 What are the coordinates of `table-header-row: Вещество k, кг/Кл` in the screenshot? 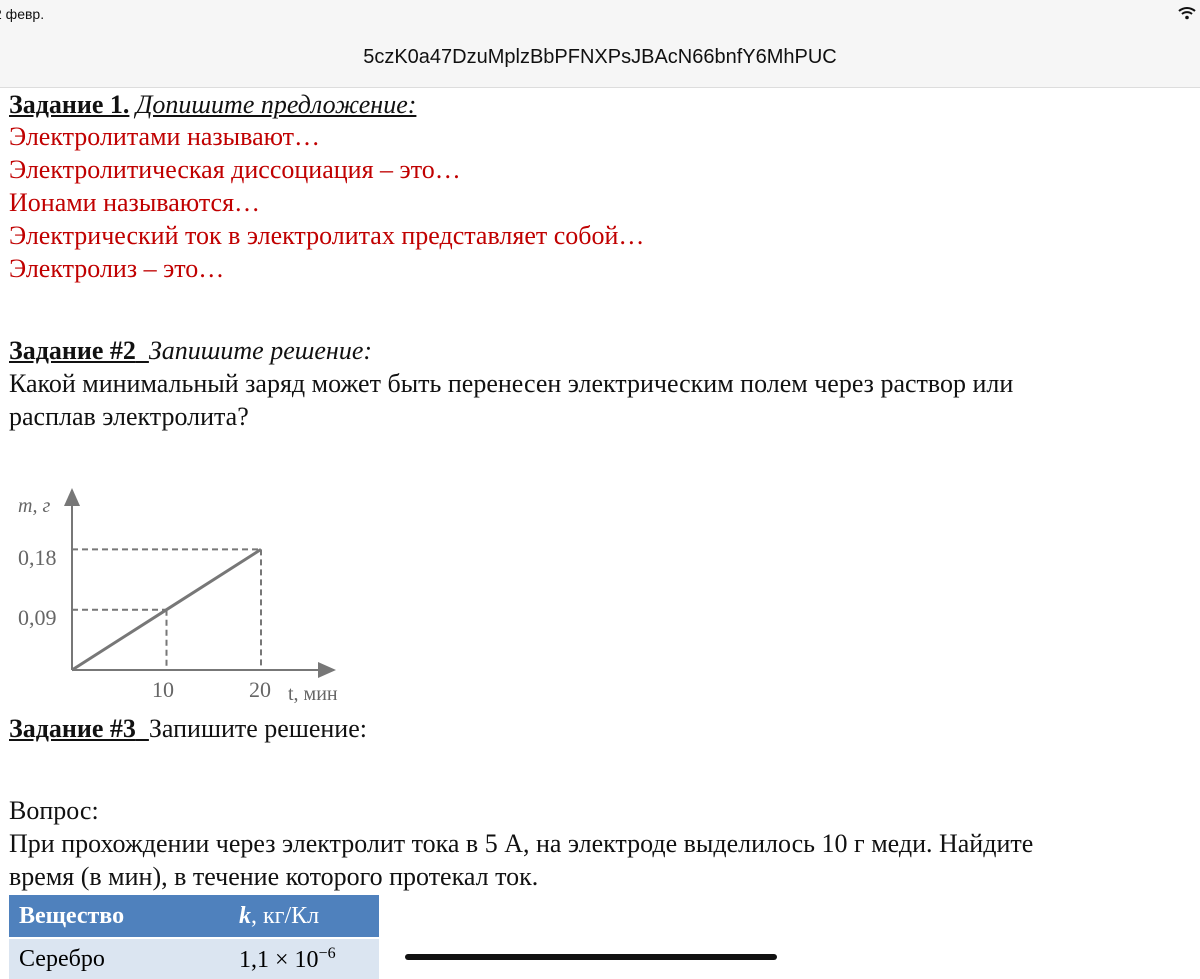 It's located at (194, 916).